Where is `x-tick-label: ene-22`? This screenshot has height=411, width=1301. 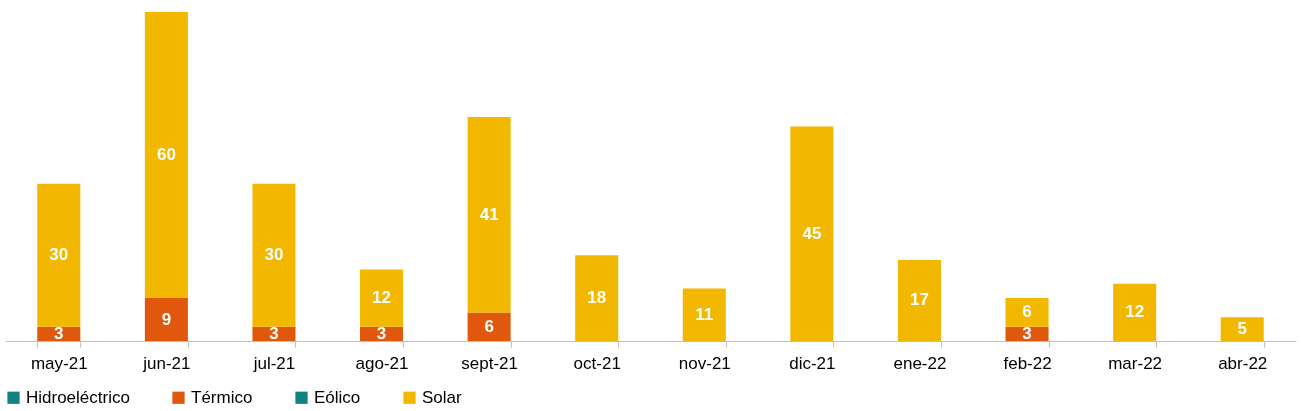
x-tick-label: ene-22 is located at coordinates (920, 363).